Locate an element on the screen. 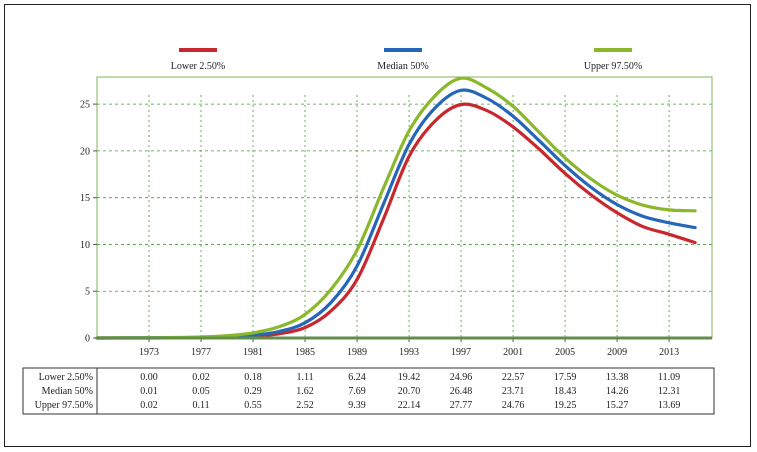 The image size is (757, 452). table-row-label: Upper 97.50% is located at coordinates (64, 405).